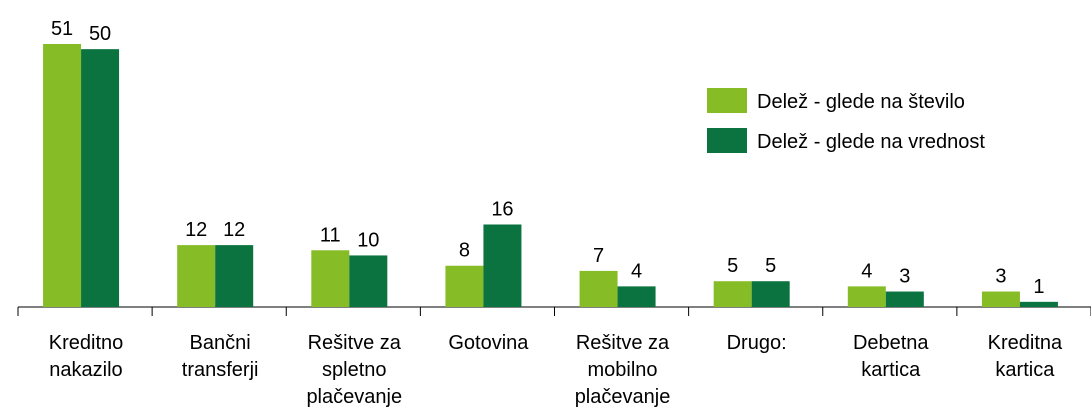 The height and width of the screenshot is (420, 1091). Describe the element at coordinates (598, 256) in the screenshot. I see `value-label: 7` at that location.